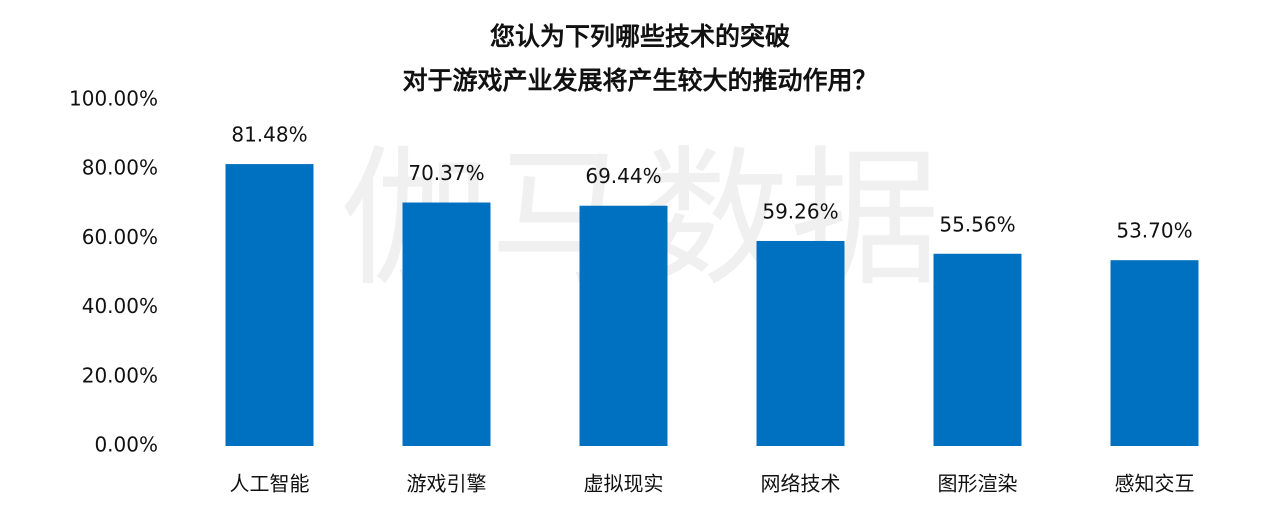 This screenshot has height=519, width=1280. Describe the element at coordinates (120, 306) in the screenshot. I see `y-tick-label: 40.00%` at that location.